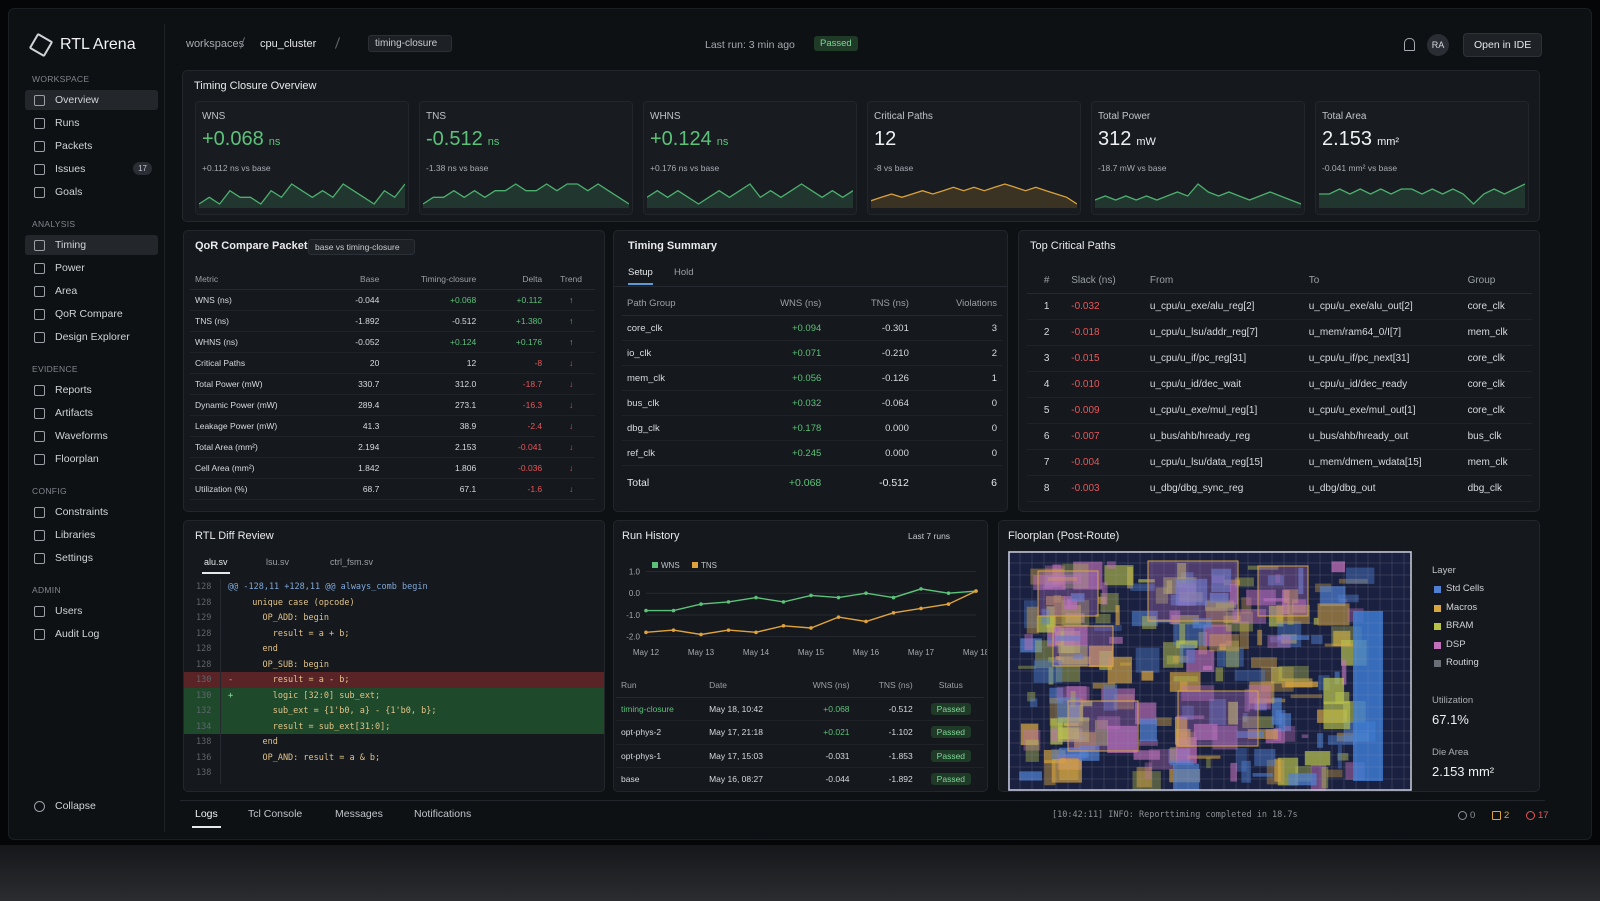 This screenshot has width=1600, height=901. Describe the element at coordinates (812, 328) in the screenshot. I see `table-row: core_clk +0.094 -0.301 3` at that location.